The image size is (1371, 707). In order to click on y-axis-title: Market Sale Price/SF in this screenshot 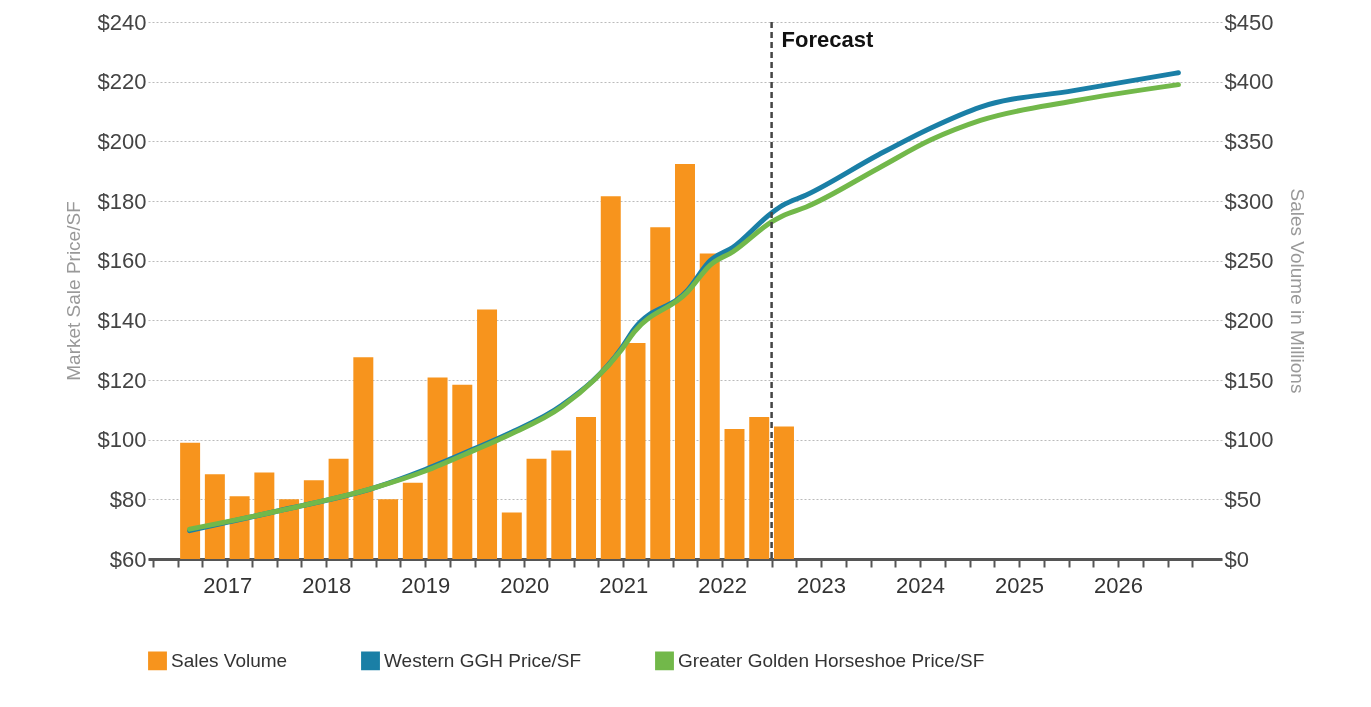, I will do `click(73, 291)`.